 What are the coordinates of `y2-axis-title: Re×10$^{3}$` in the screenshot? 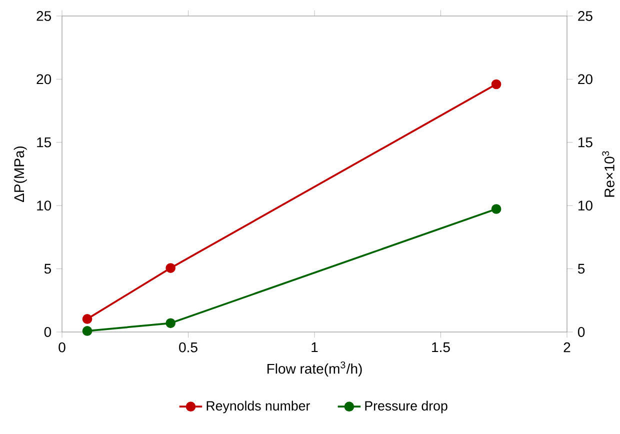 It's located at (608, 174).